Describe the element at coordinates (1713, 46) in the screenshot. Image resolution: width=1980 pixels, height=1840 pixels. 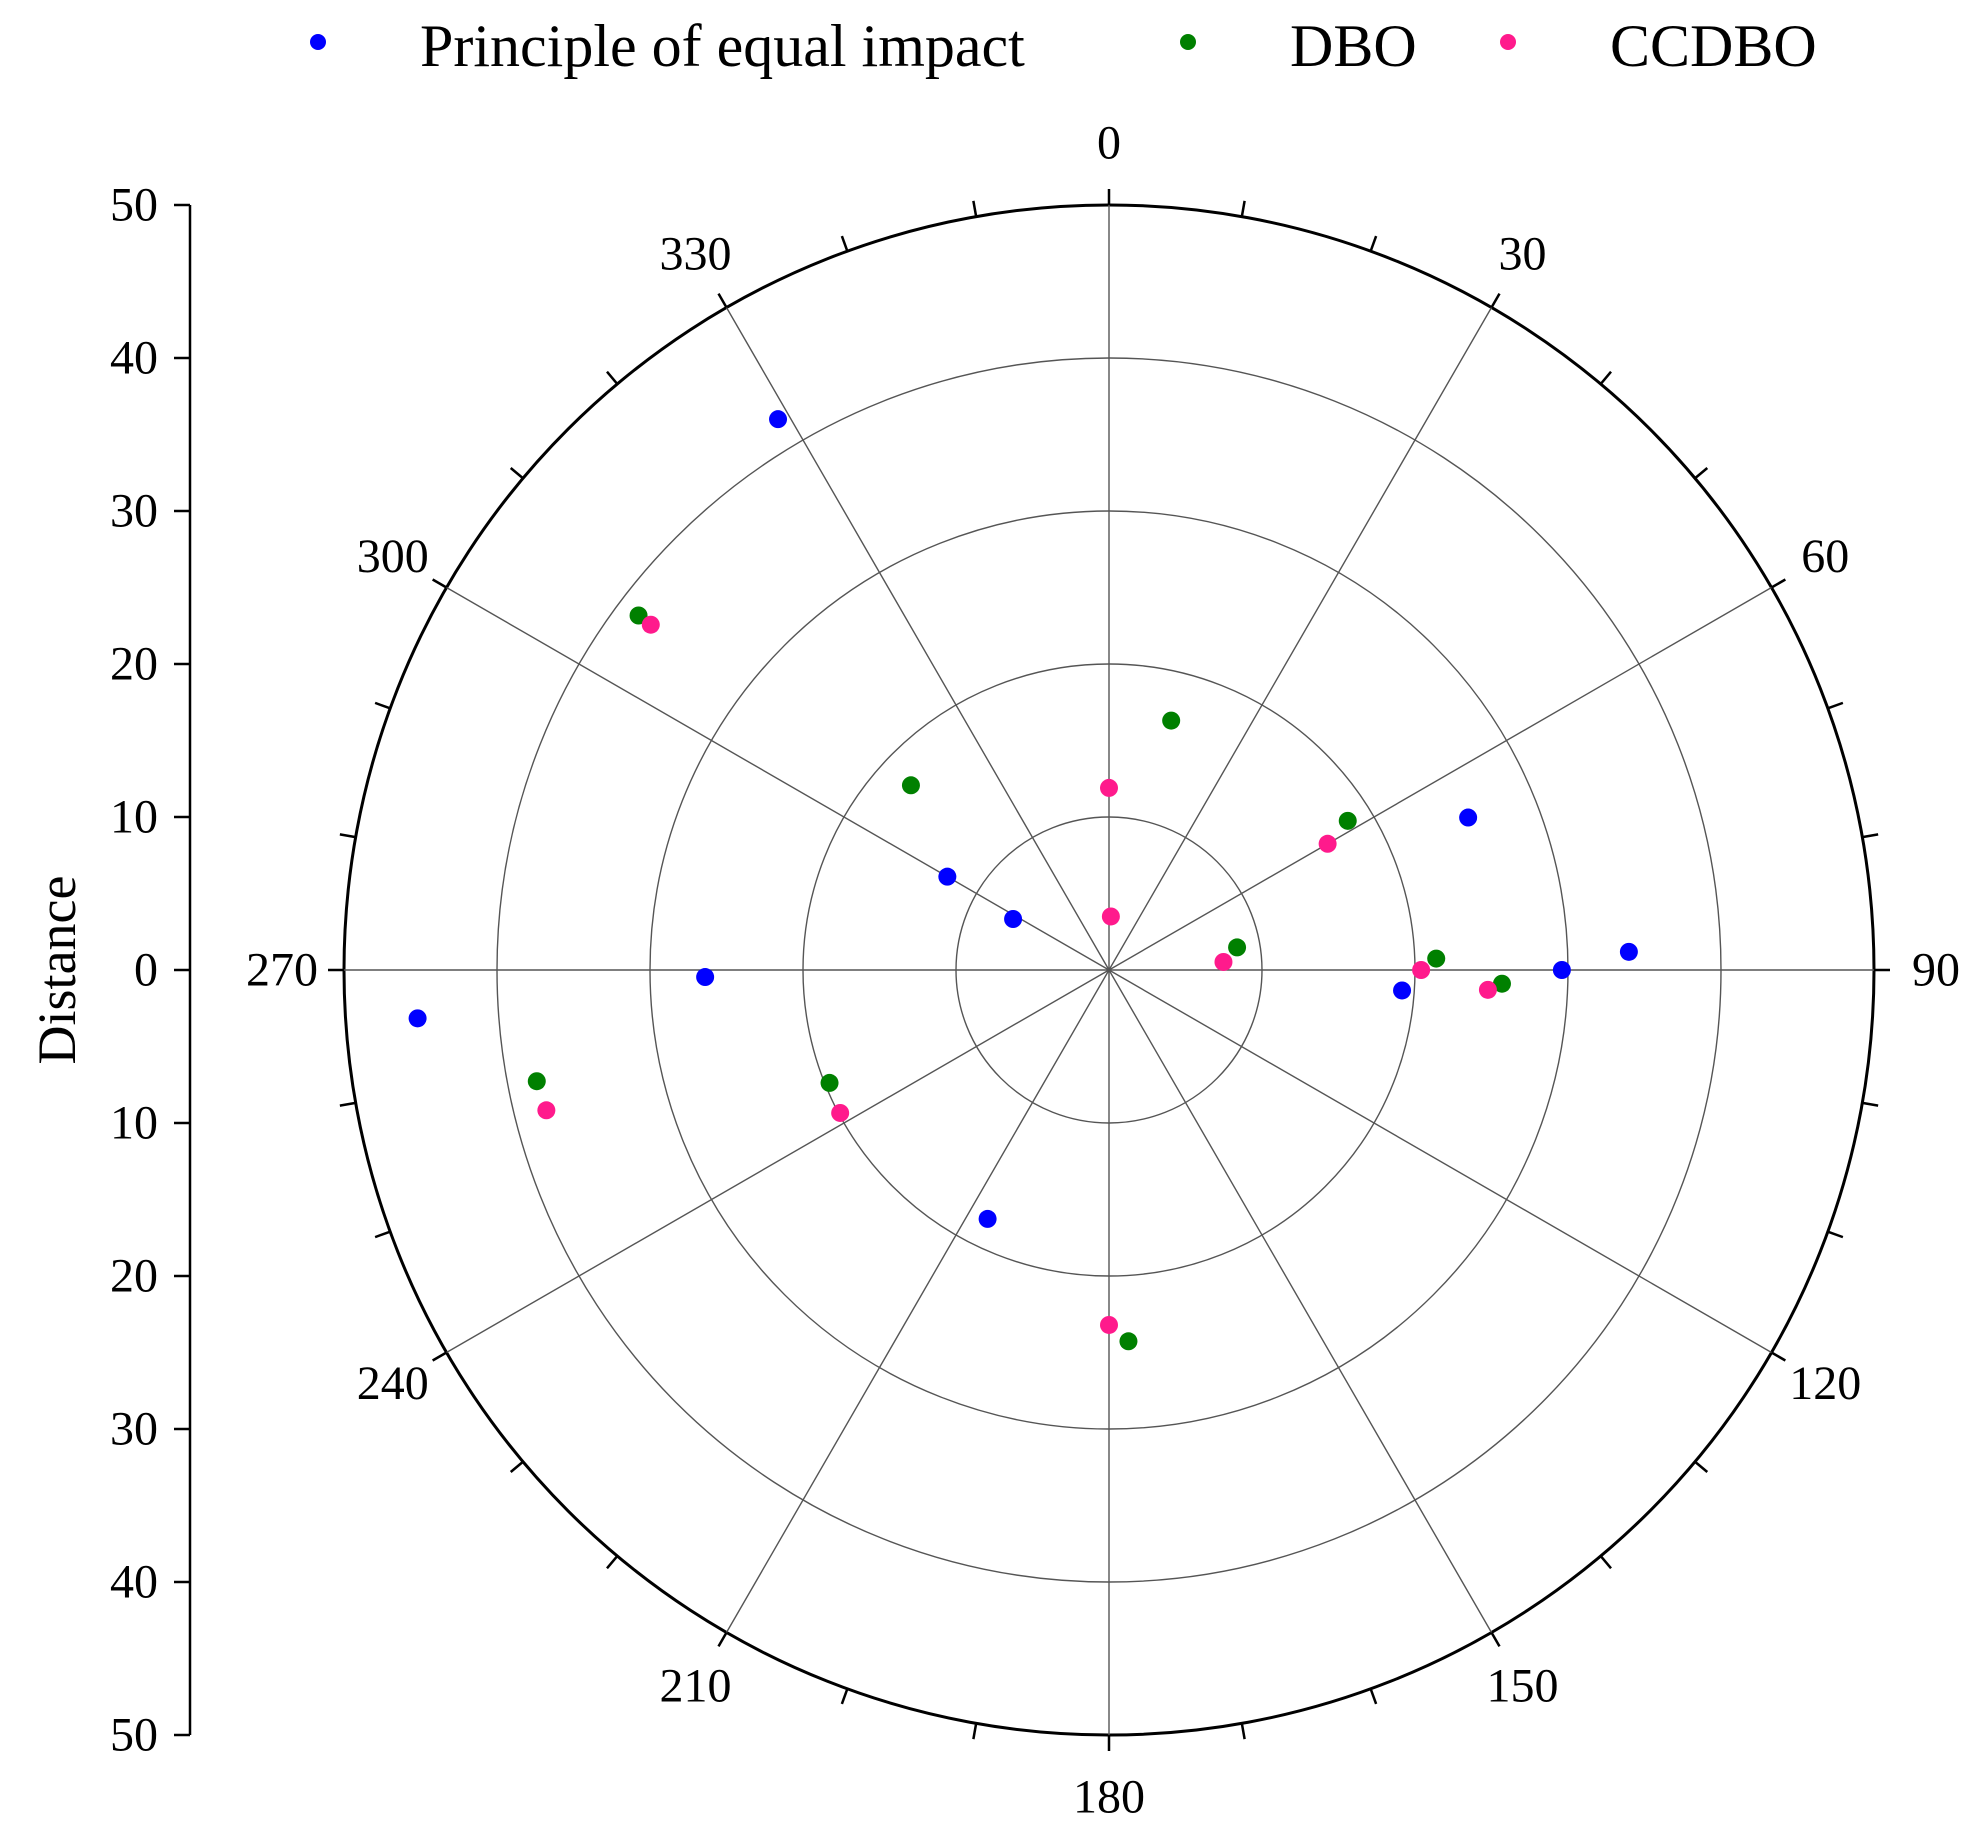
I see `legend-label-2: CCDBO` at that location.